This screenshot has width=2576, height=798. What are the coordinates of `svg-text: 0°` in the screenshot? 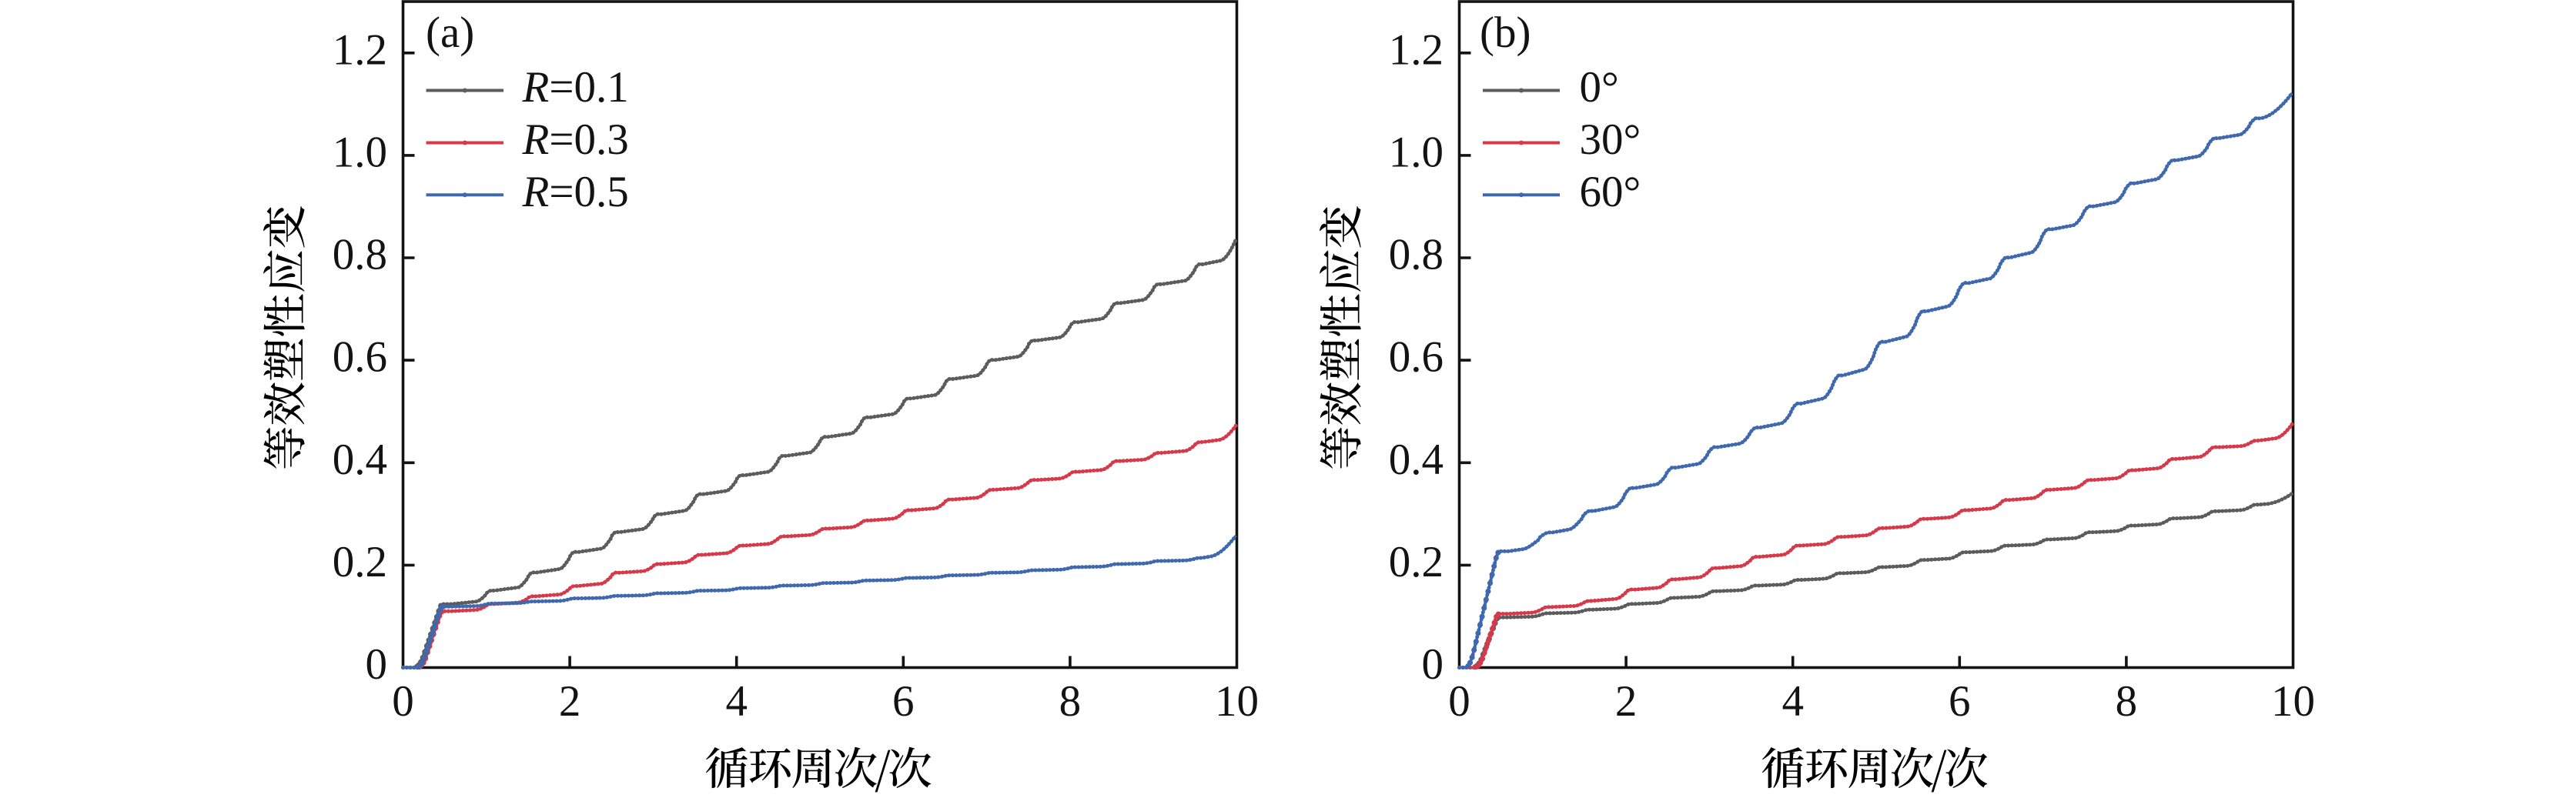 It's located at (1600, 87).